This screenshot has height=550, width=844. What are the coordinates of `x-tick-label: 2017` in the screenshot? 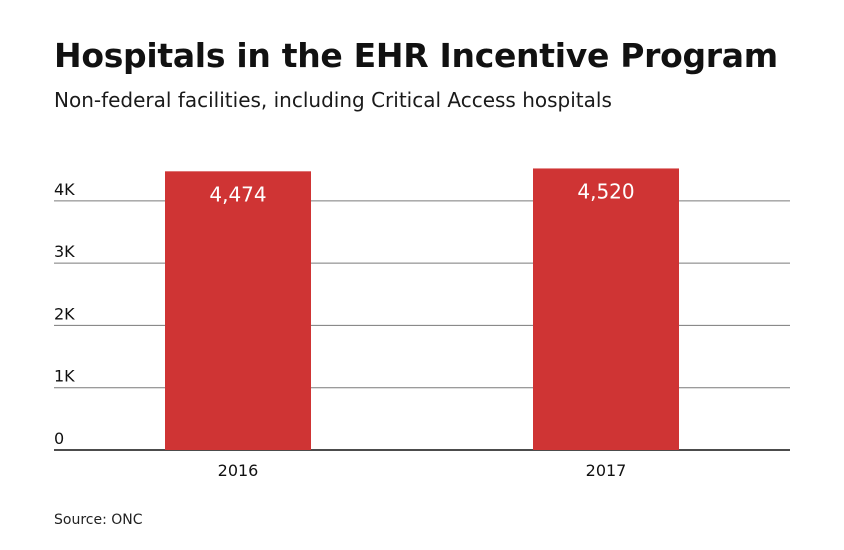 It's located at (606, 470).